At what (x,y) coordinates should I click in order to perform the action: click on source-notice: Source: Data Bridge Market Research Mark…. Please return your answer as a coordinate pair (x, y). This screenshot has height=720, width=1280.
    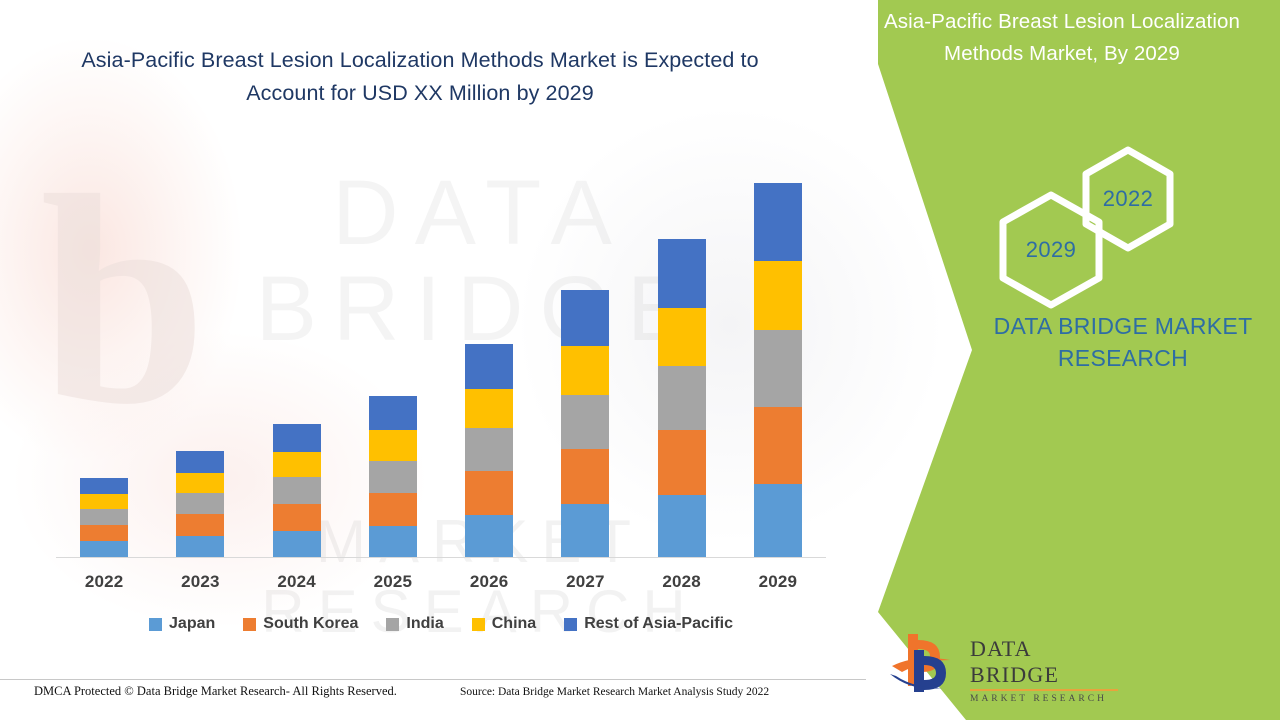
    Looking at the image, I should click on (615, 692).